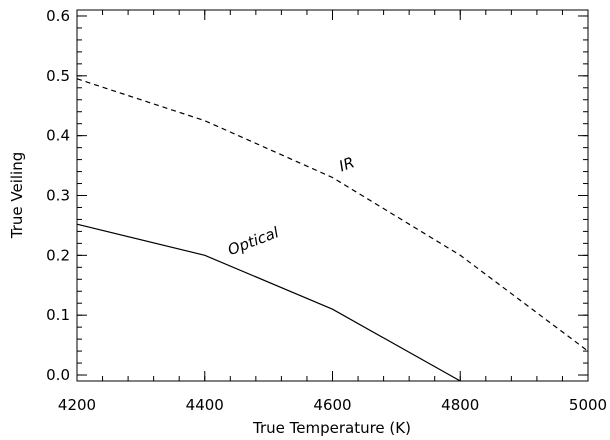 This screenshot has width=610, height=440. What do you see at coordinates (253, 241) in the screenshot?
I see `annotation-optical: Optical` at bounding box center [253, 241].